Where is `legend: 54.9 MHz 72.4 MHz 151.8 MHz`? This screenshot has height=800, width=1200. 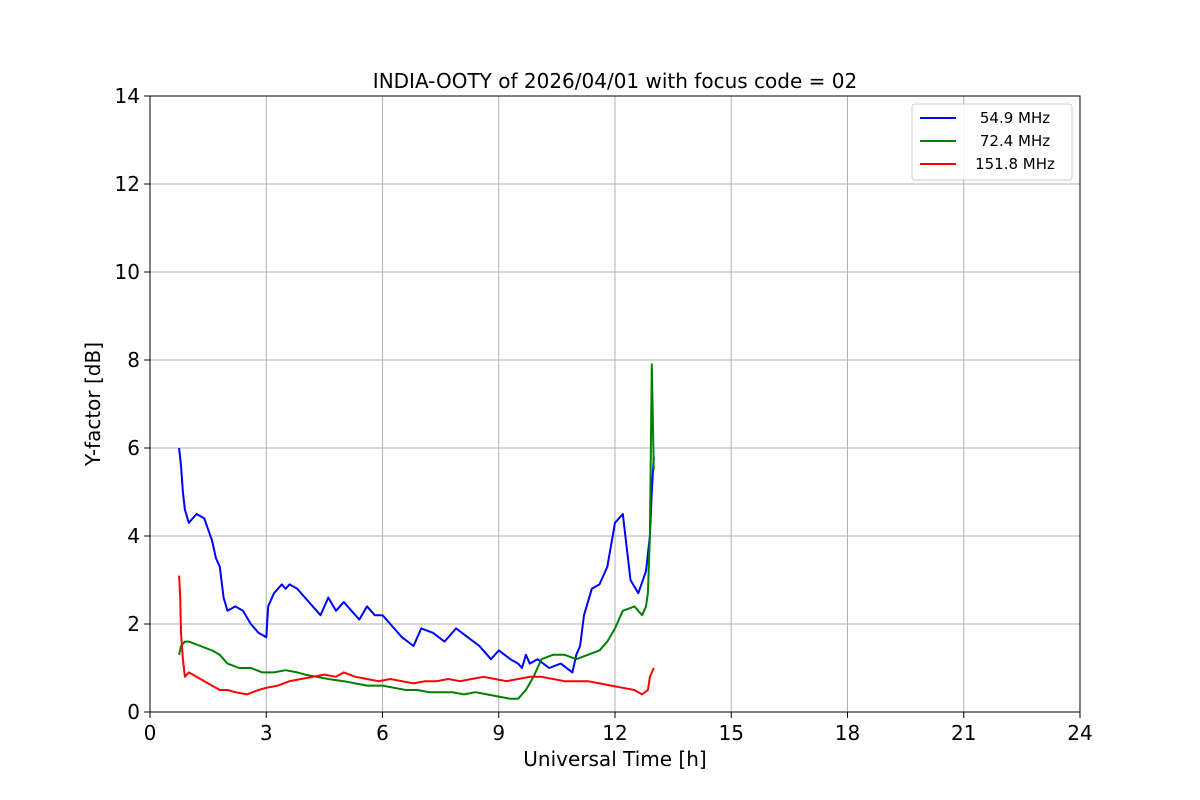 legend: 54.9 MHz 72.4 MHz 151.8 MHz is located at coordinates (992, 142).